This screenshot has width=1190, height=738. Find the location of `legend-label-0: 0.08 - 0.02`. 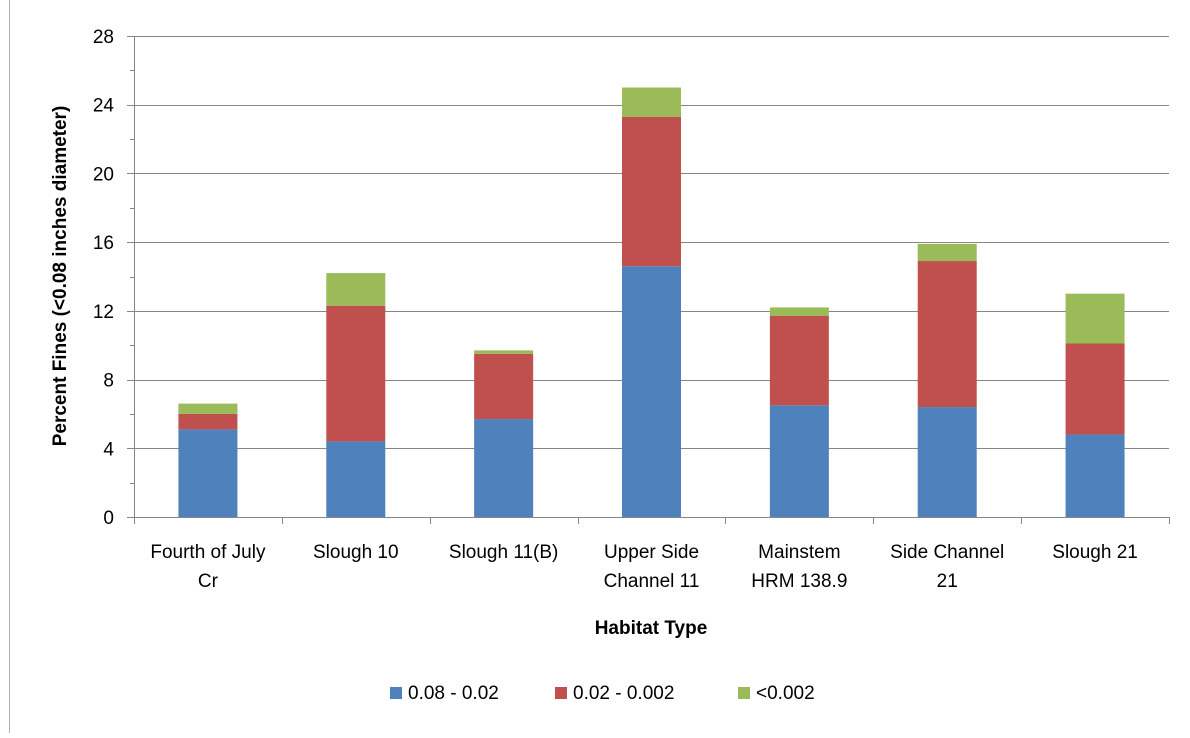

legend-label-0: 0.08 - 0.02 is located at coordinates (453, 693).